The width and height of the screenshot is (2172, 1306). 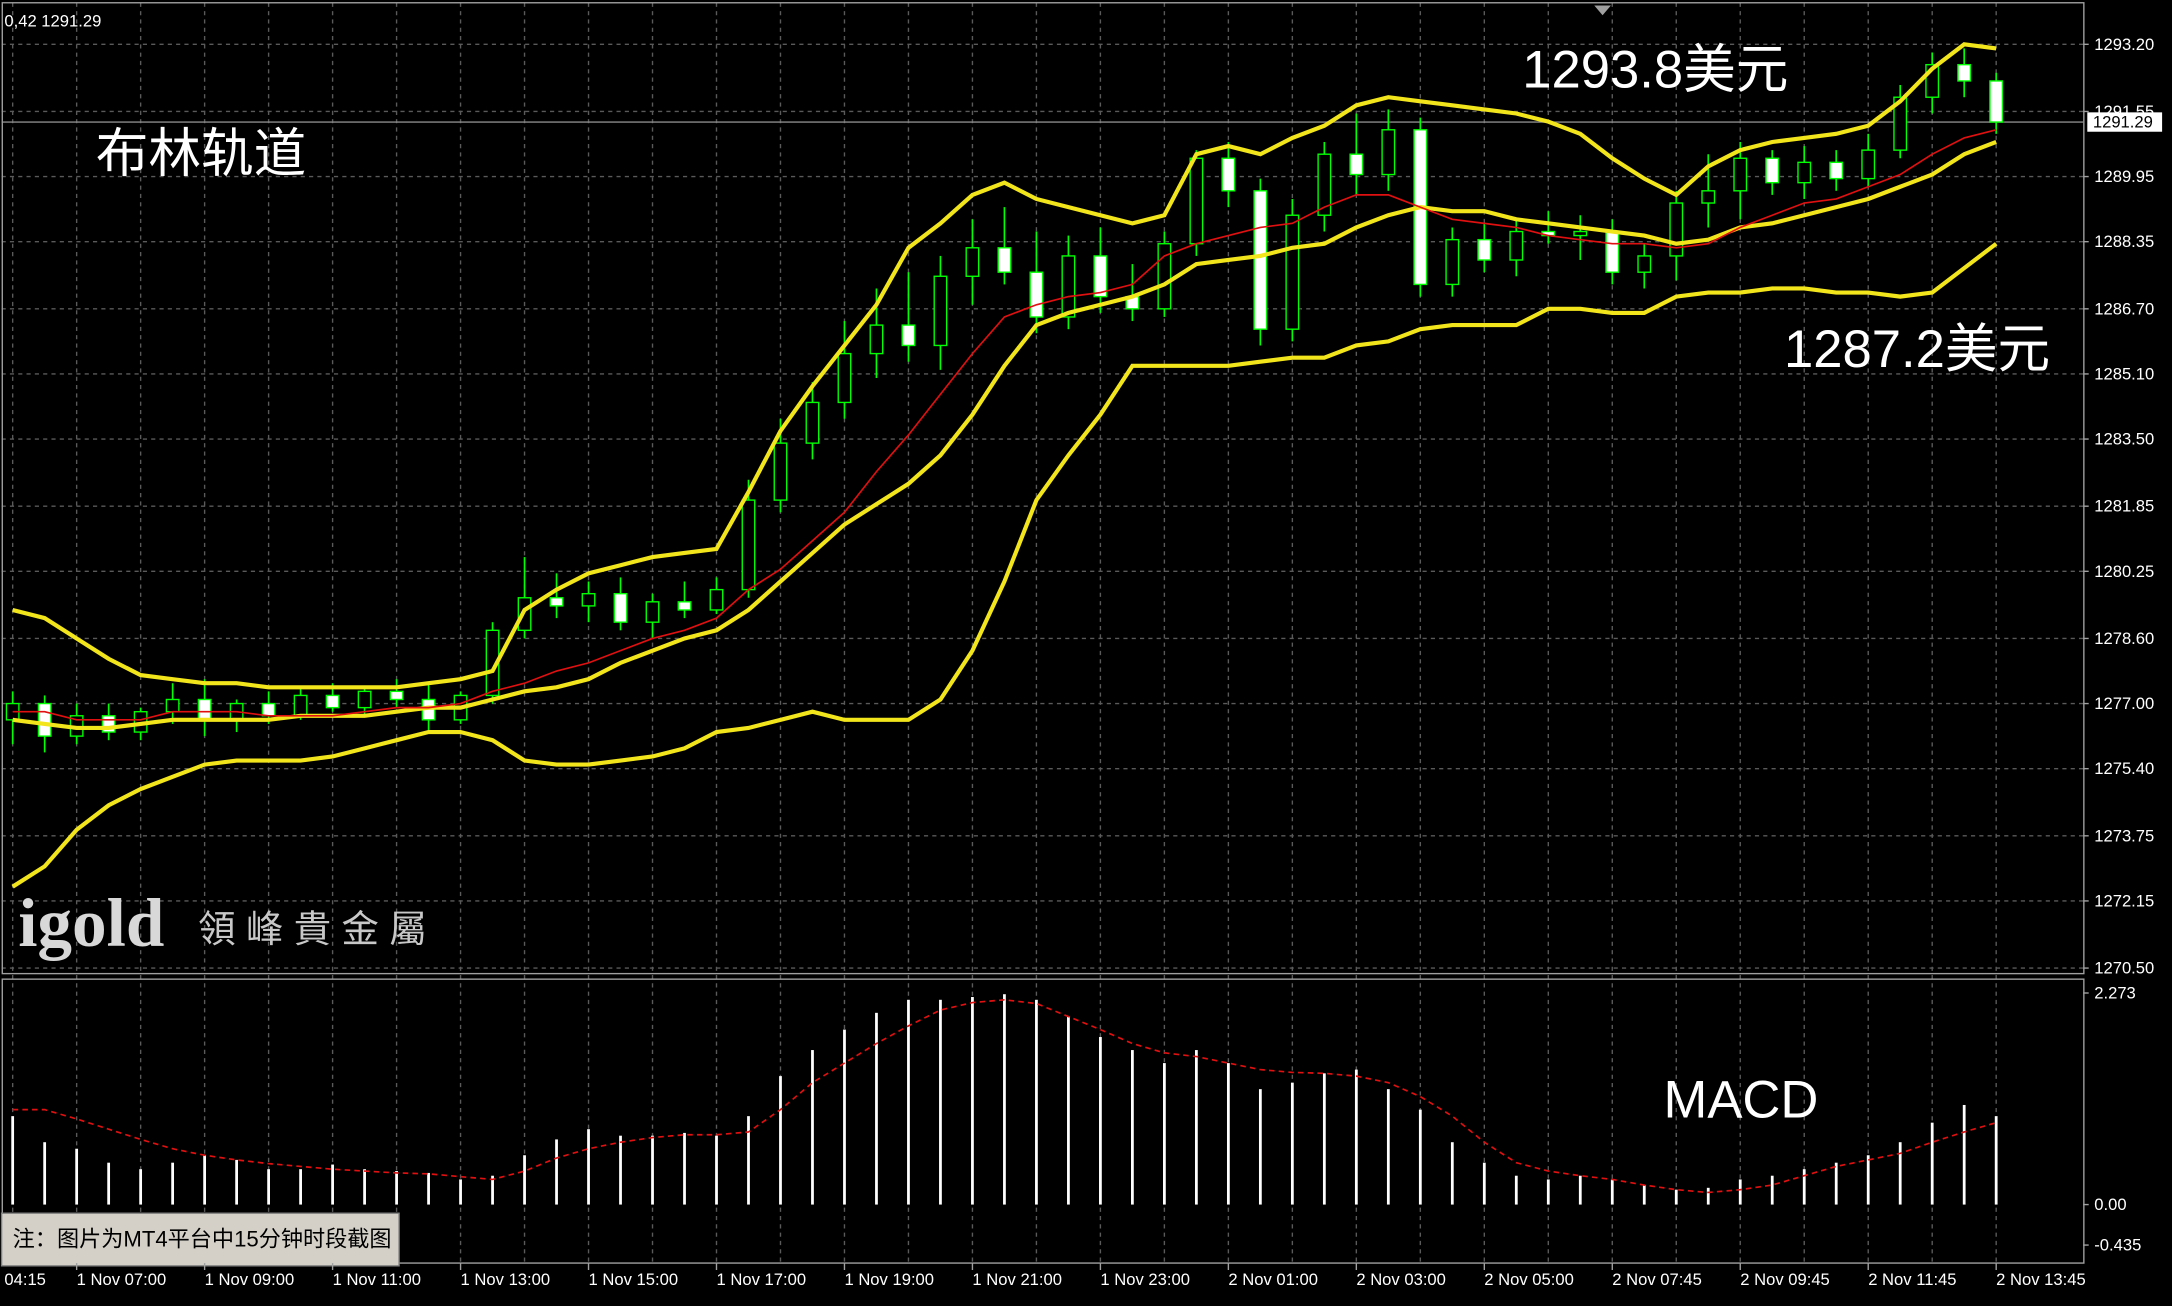 I want to click on x-tick-label: 2 Nov 11:45, so click(x=1912, y=1279).